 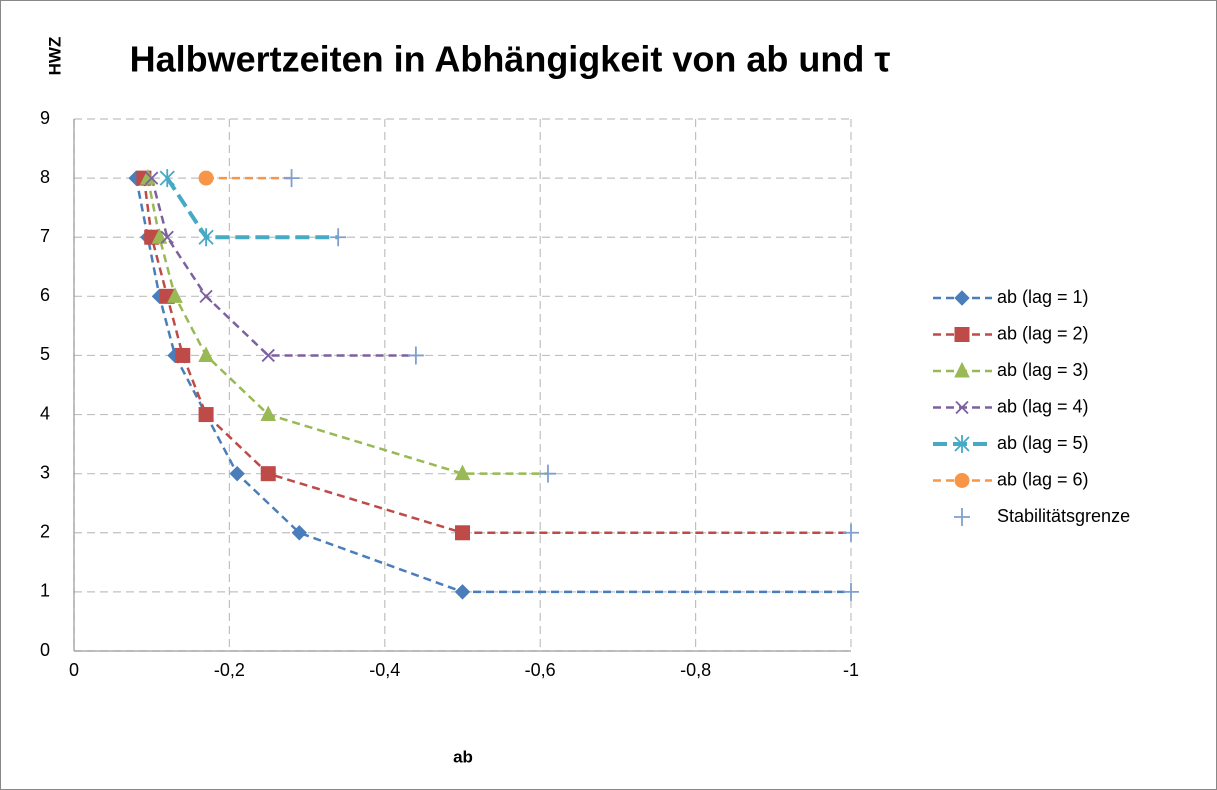 What do you see at coordinates (45, 532) in the screenshot?
I see `y-tick-label: 2` at bounding box center [45, 532].